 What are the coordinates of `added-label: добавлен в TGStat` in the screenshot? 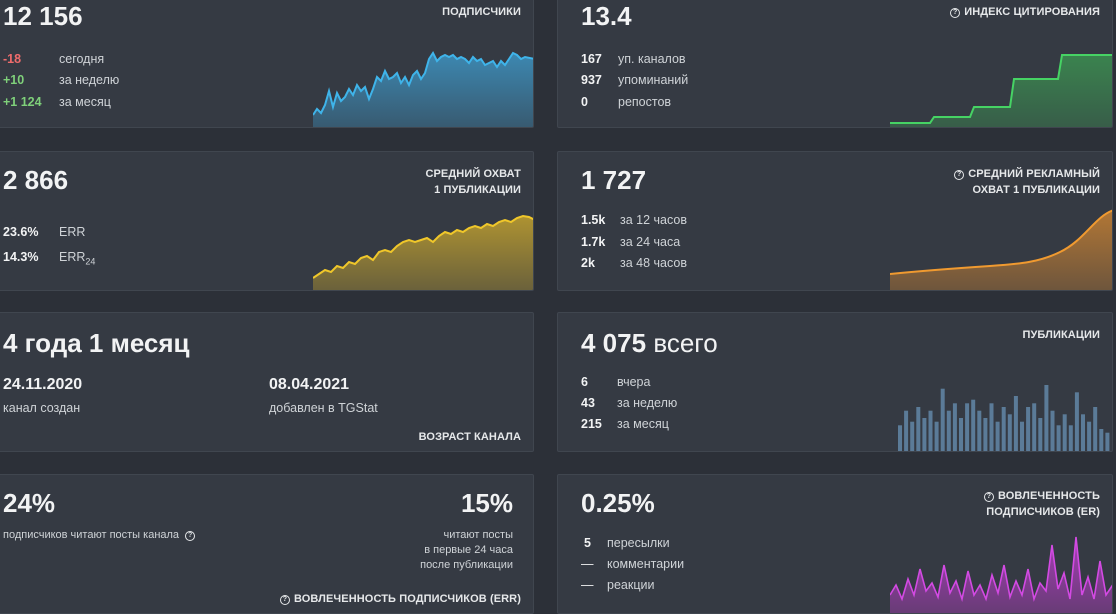 It's located at (323, 408).